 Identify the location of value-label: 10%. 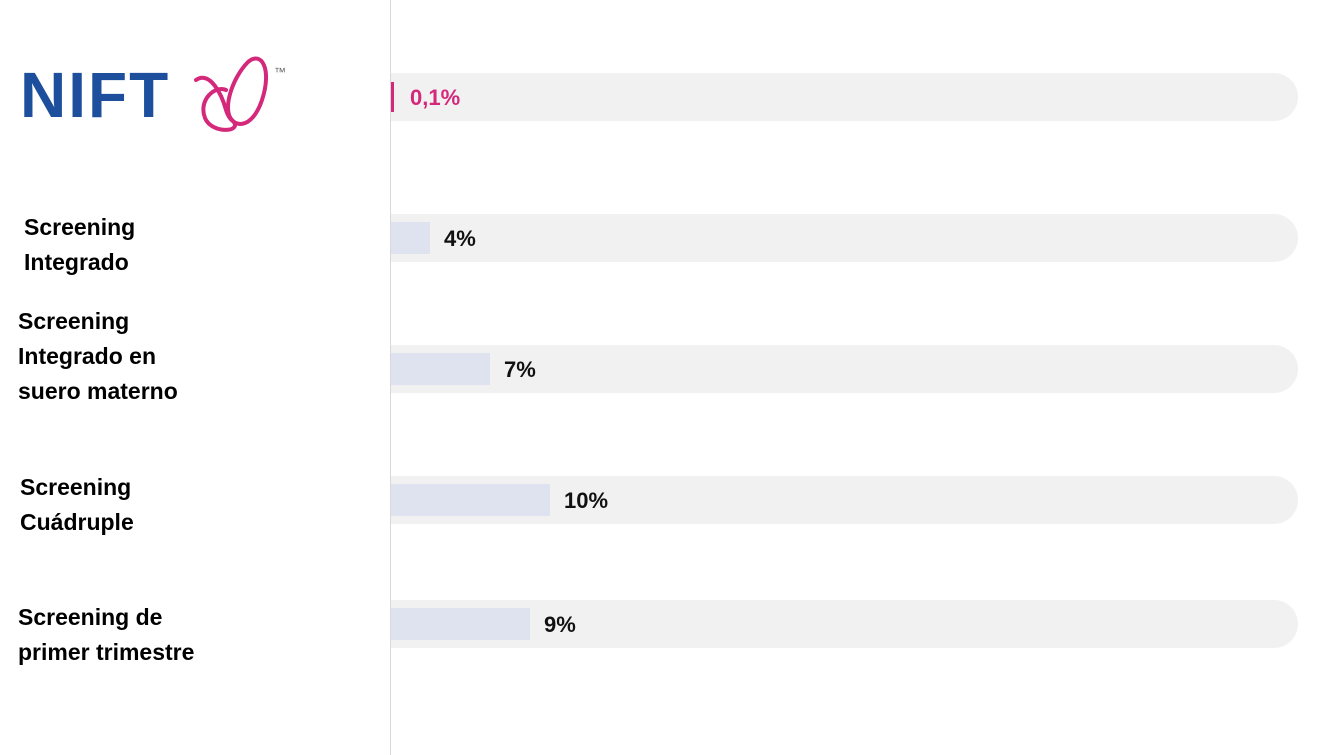
(586, 500).